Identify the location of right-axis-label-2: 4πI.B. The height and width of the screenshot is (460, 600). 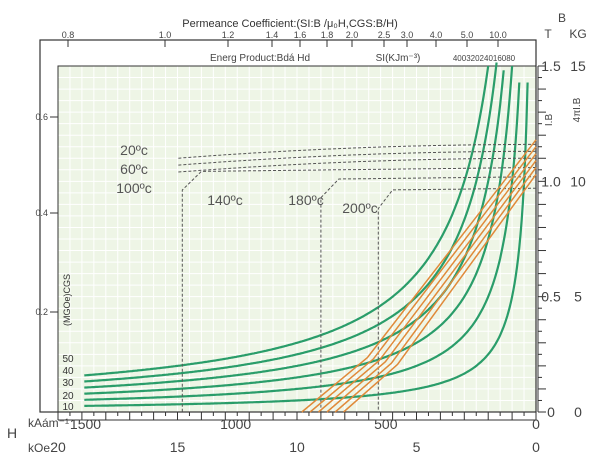
(577, 109).